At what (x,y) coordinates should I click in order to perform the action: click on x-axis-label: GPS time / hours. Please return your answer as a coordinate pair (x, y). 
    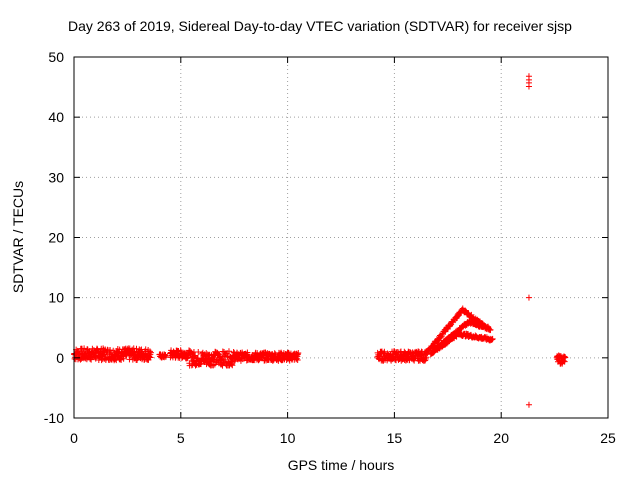
    Looking at the image, I should click on (341, 465).